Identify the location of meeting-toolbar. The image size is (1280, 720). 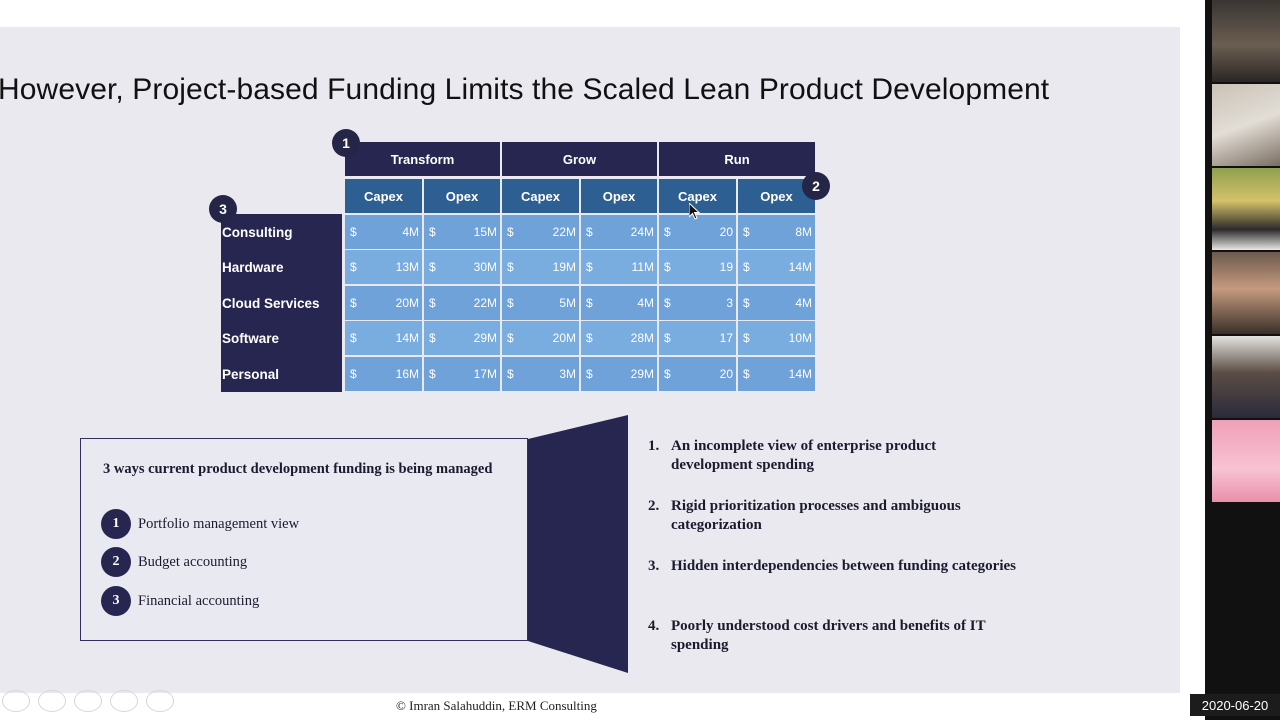
(88, 702).